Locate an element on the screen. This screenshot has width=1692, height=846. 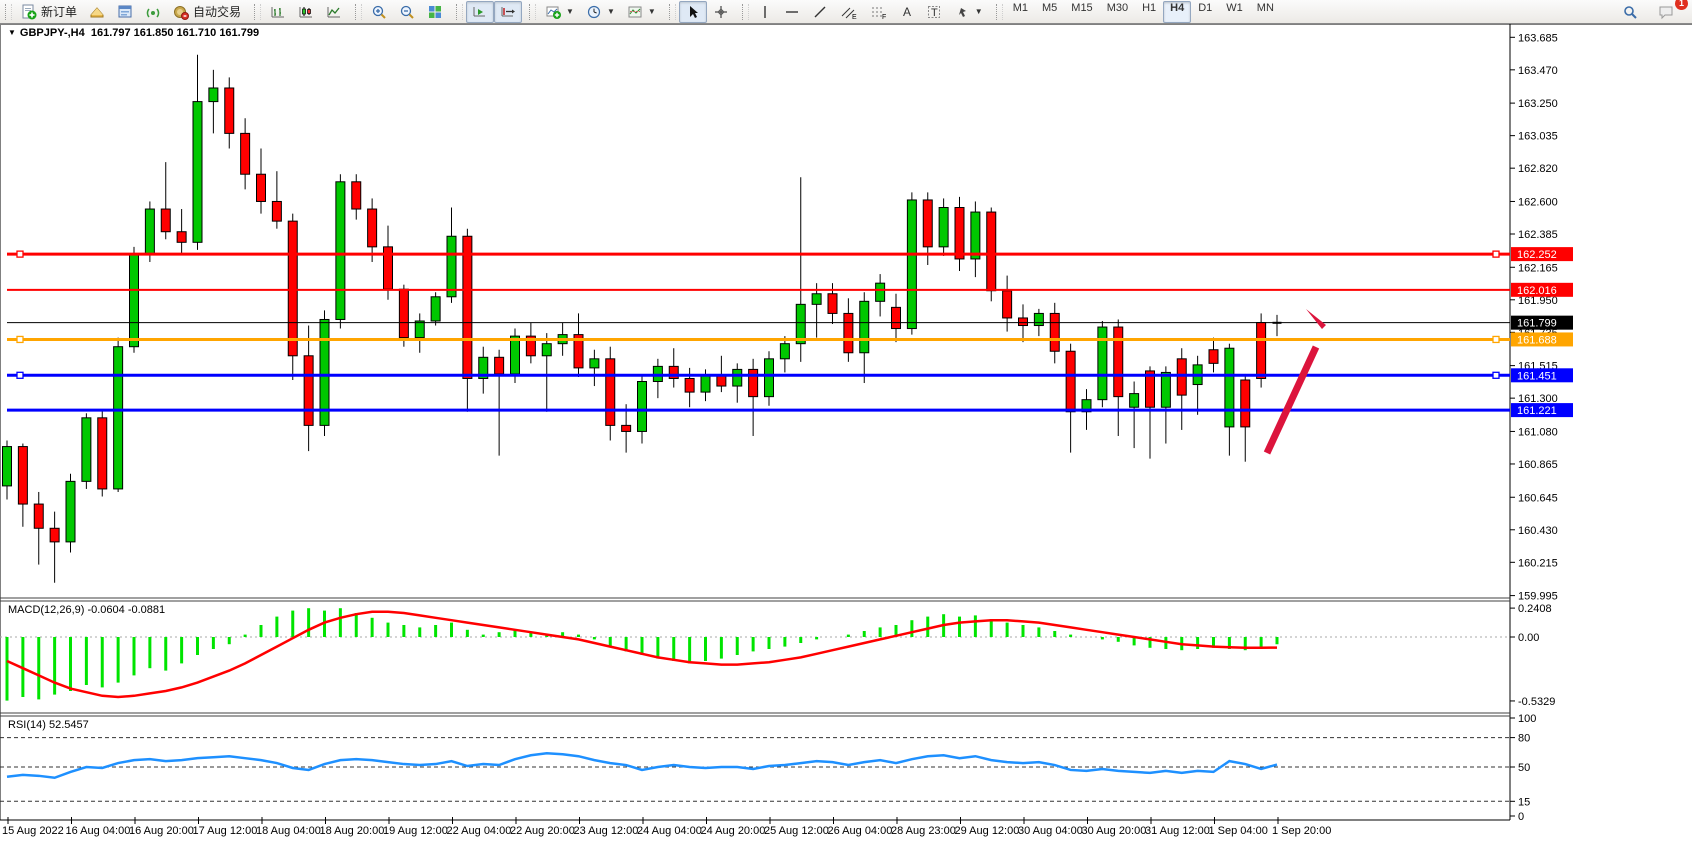
notifications-button: 1 is located at coordinates (1670, 11).